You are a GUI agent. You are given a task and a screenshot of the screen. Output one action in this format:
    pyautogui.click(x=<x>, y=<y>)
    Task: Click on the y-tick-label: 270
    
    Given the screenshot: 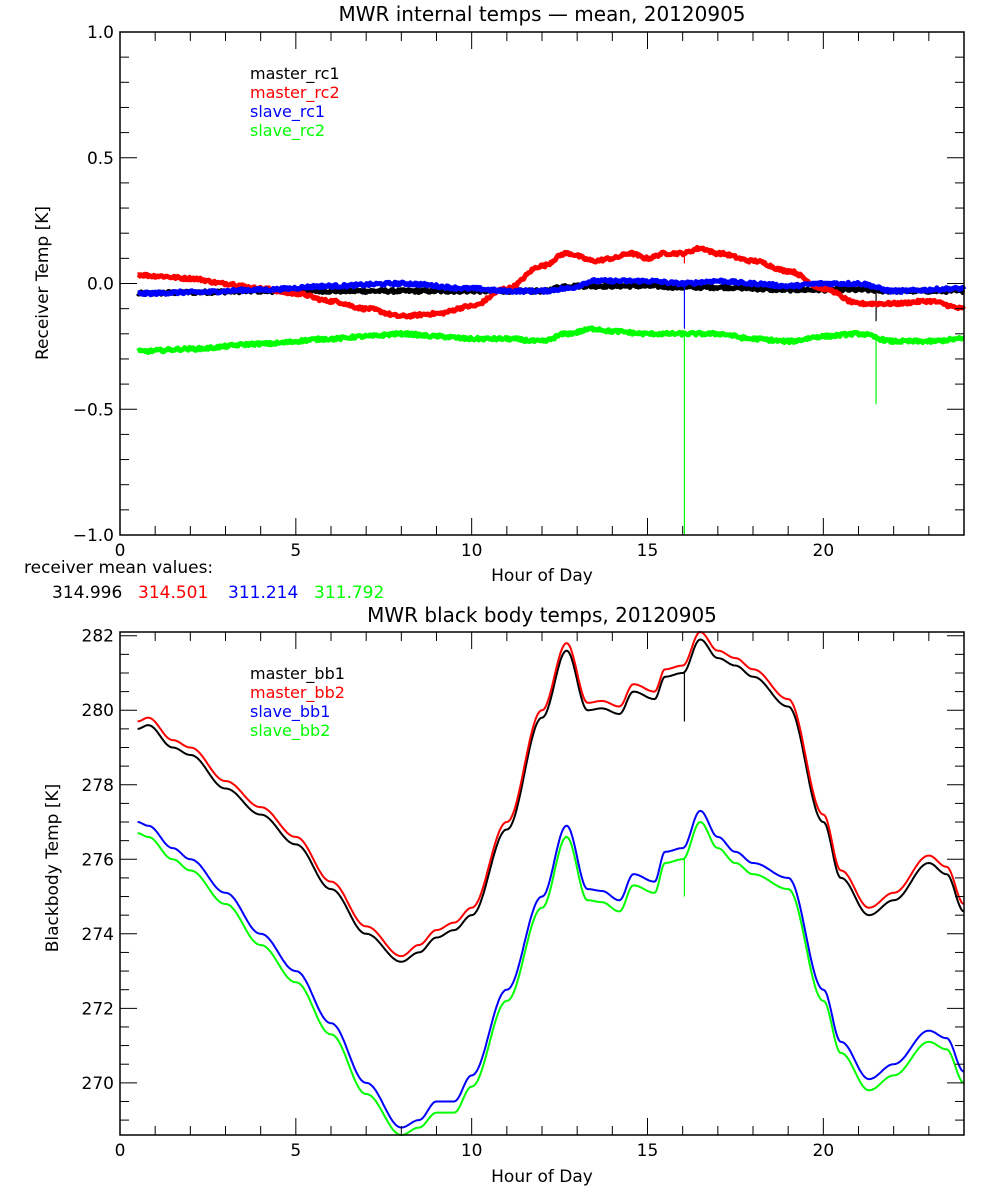 What is the action you would take?
    pyautogui.click(x=98, y=1084)
    